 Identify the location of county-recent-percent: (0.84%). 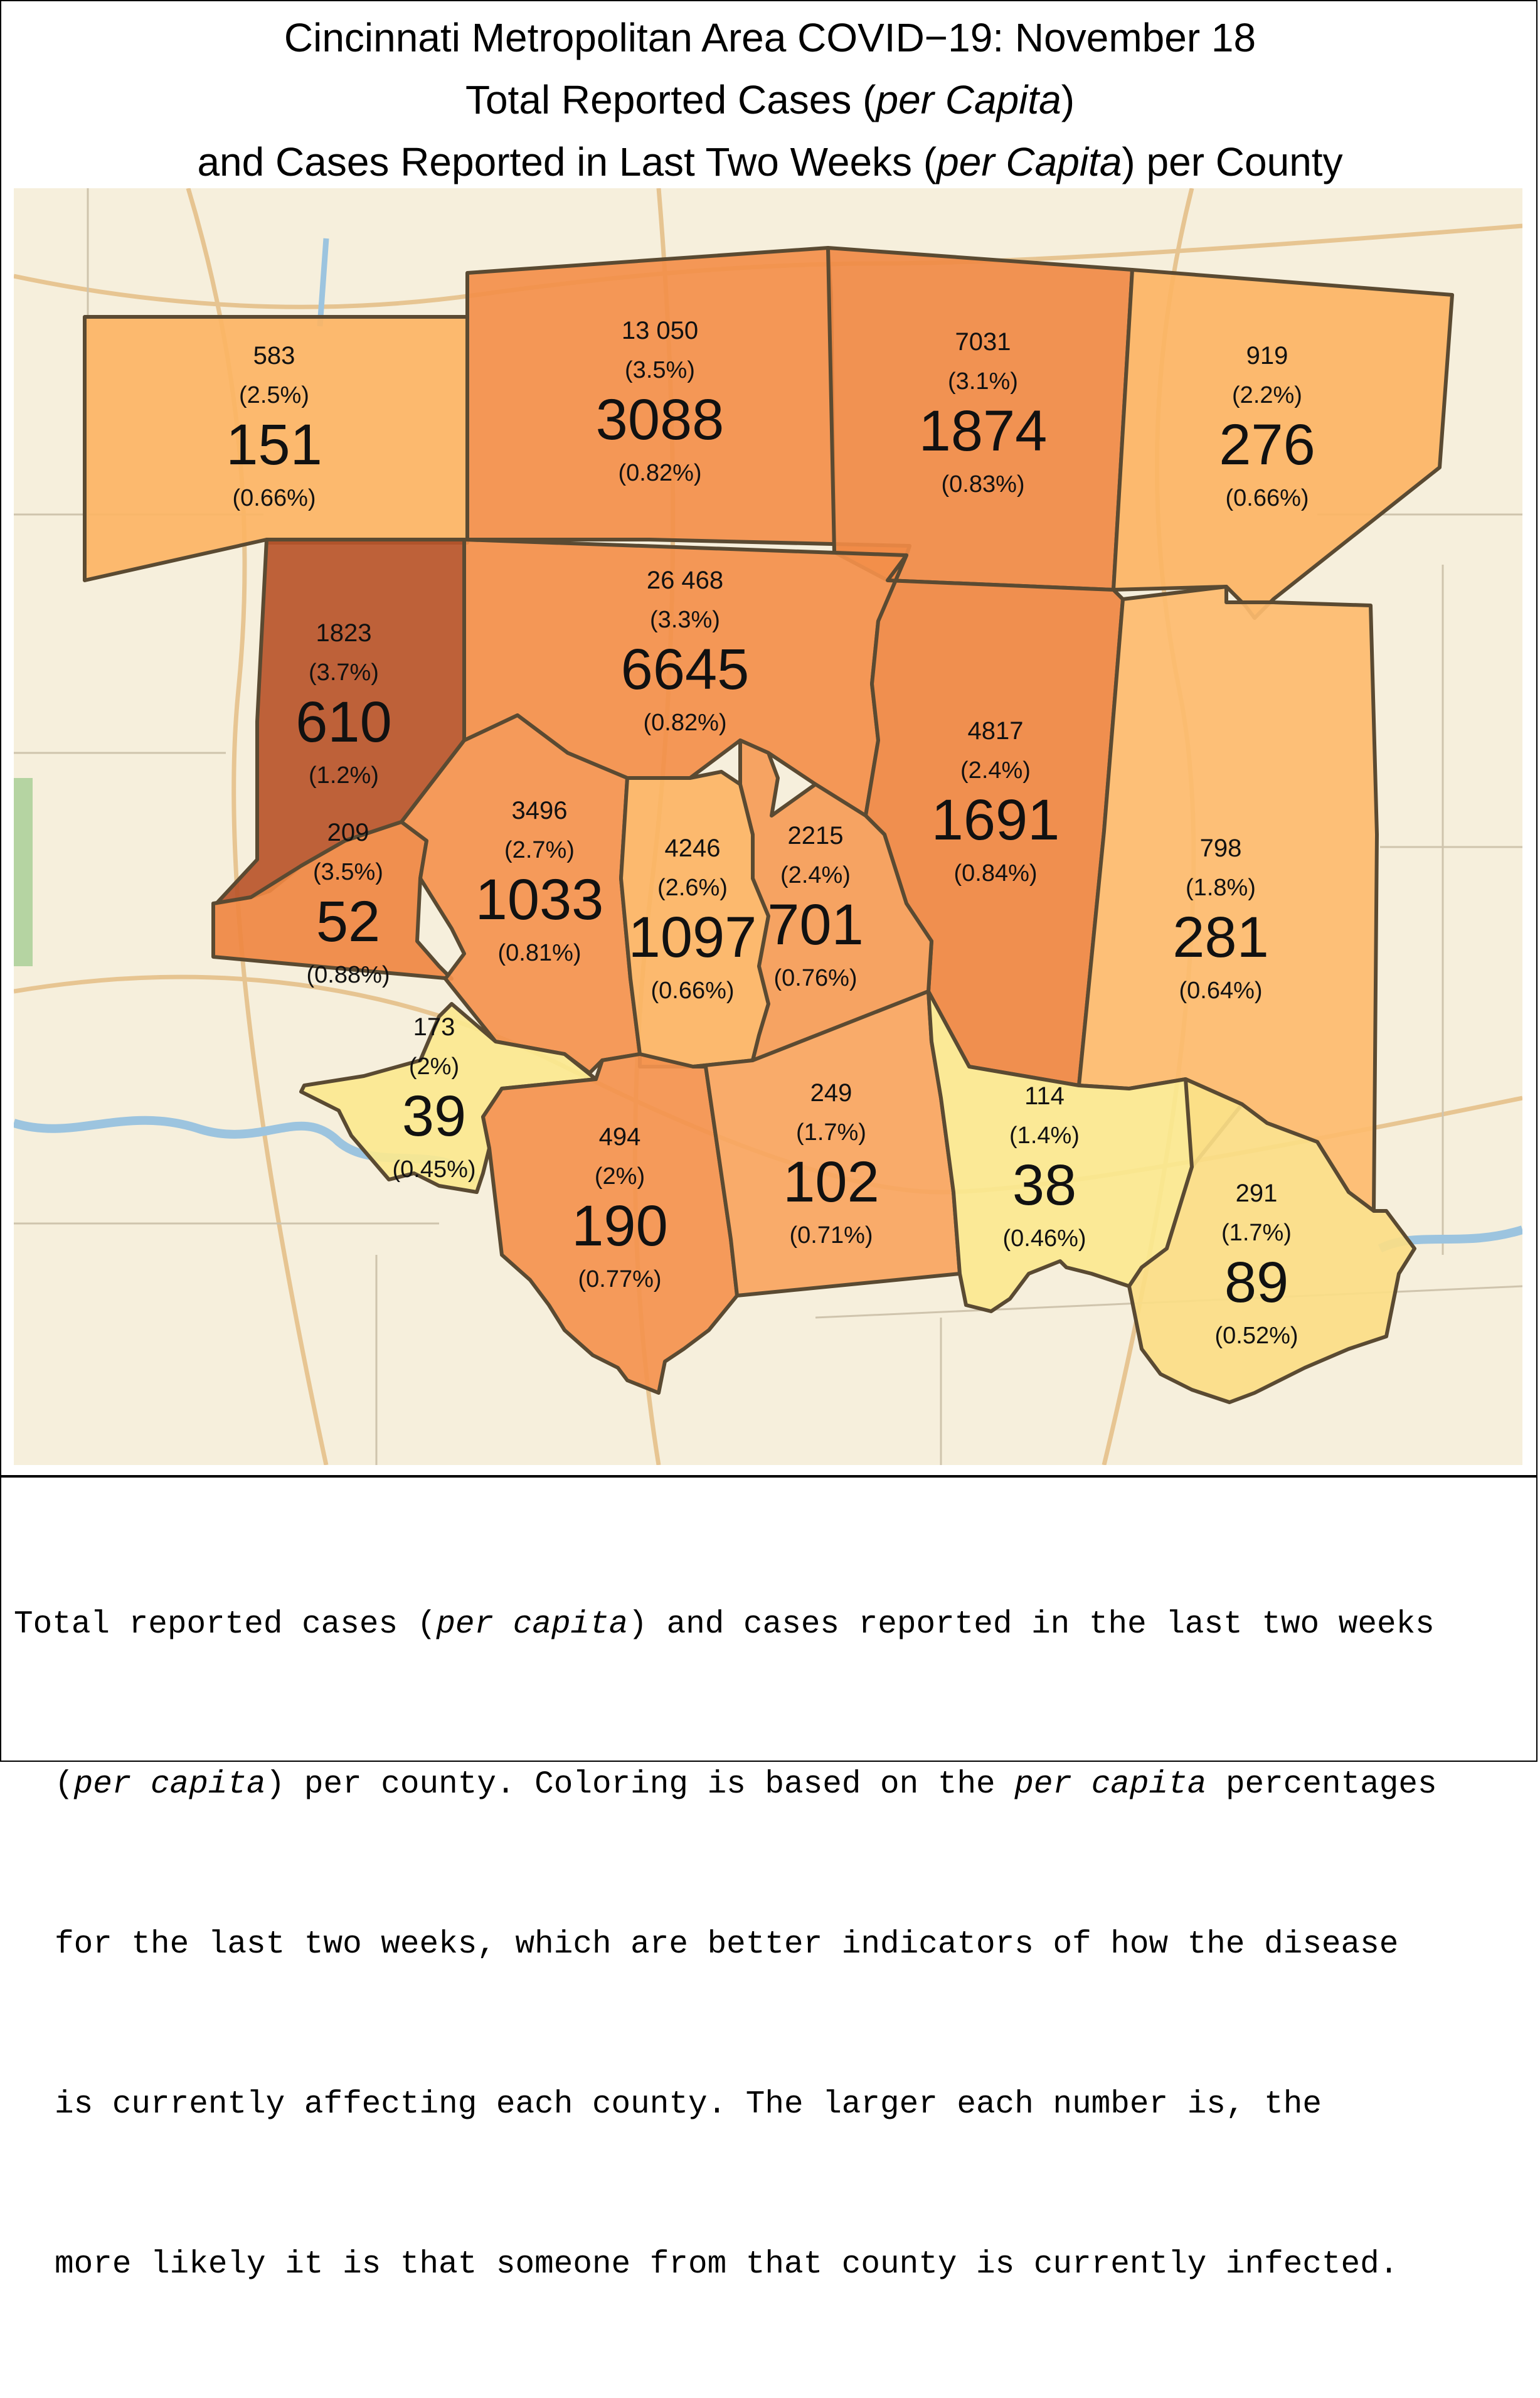
(995, 874).